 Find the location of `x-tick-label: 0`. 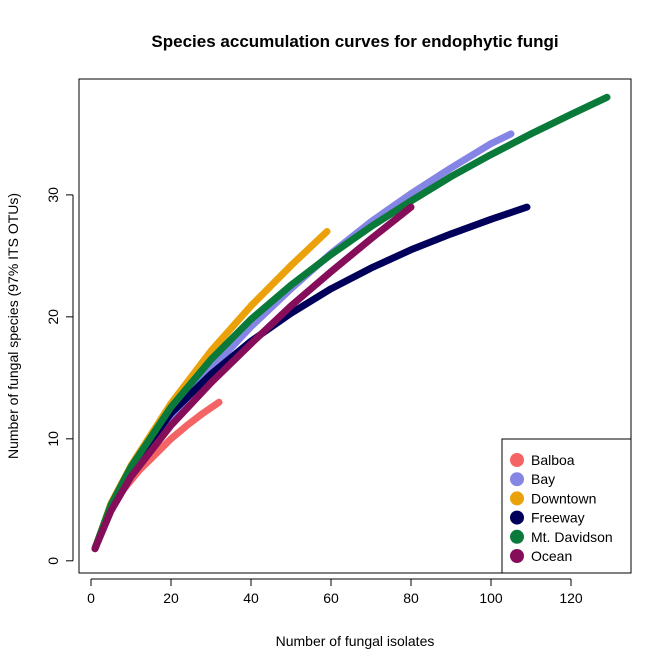

x-tick-label: 0 is located at coordinates (91, 598).